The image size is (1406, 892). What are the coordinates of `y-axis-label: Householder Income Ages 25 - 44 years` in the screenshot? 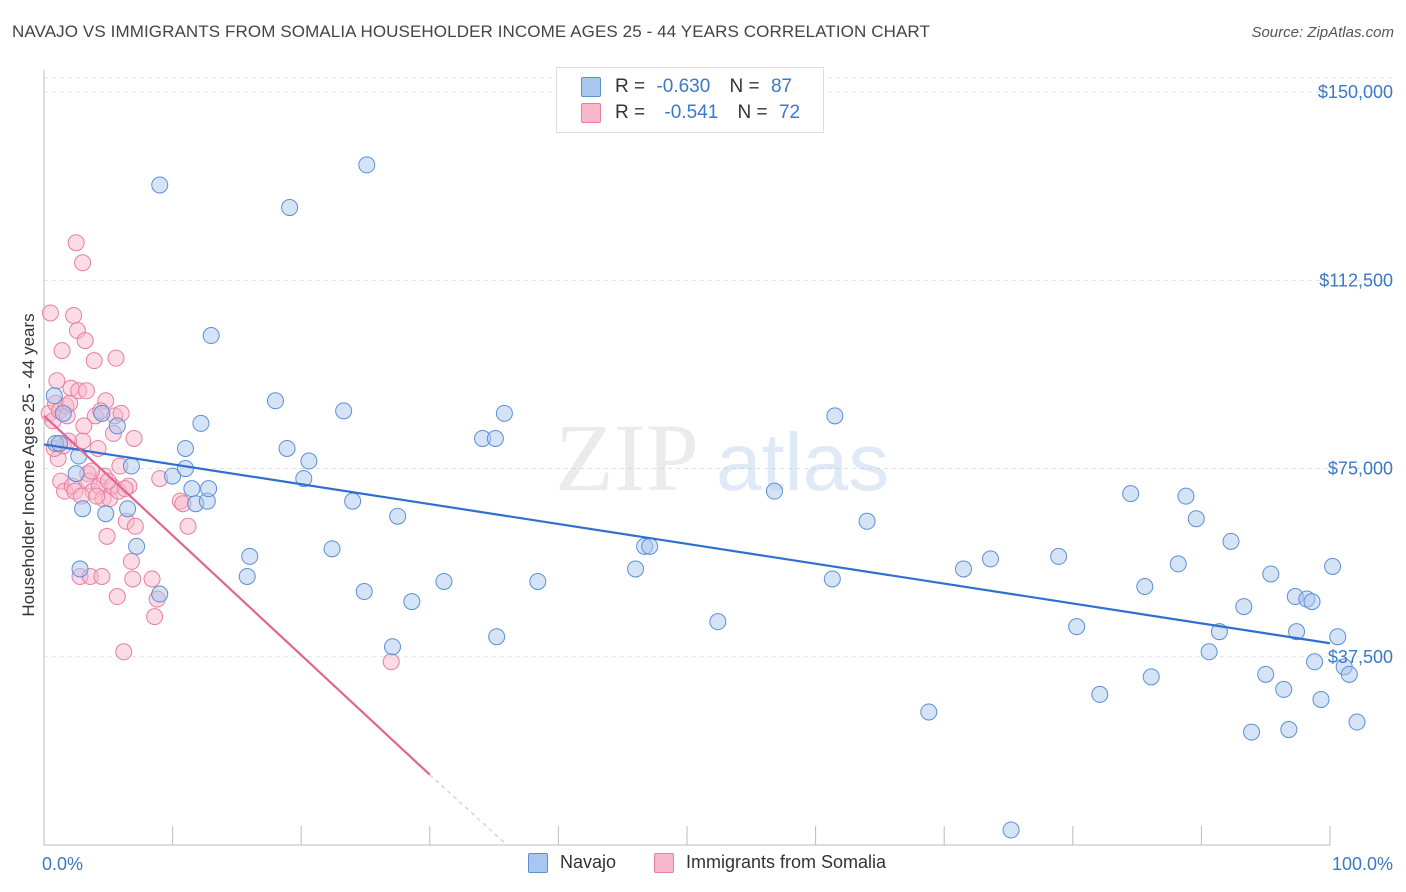 It's located at (28, 464).